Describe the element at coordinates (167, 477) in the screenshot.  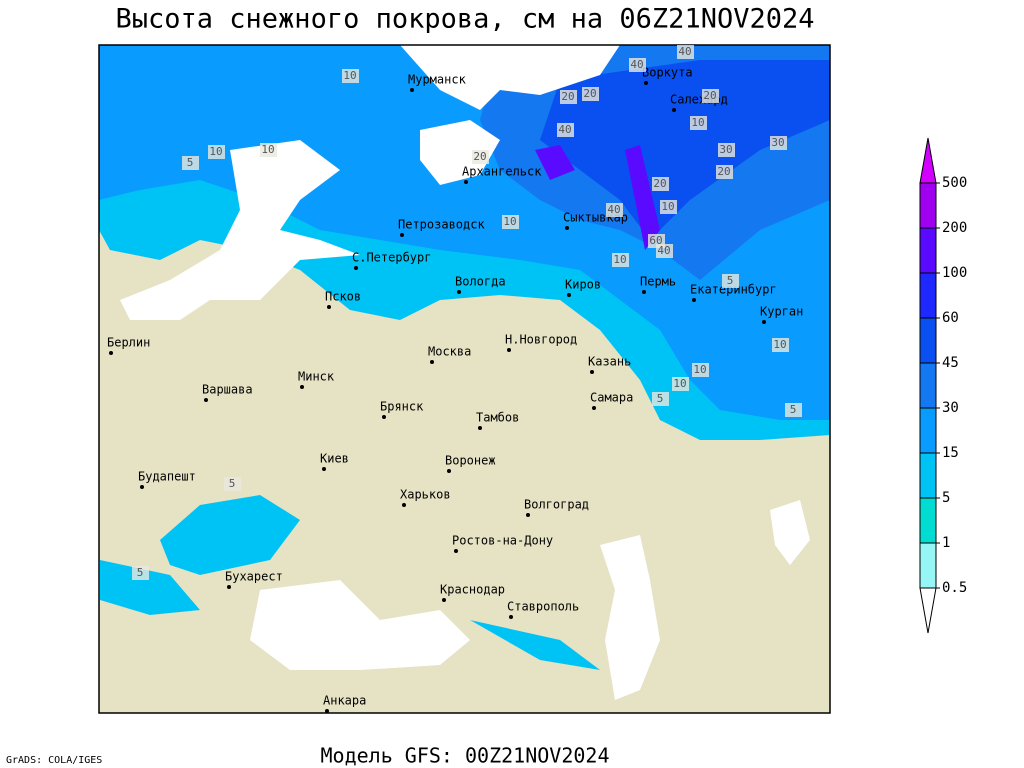
I see `city-label: Будапешт` at that location.